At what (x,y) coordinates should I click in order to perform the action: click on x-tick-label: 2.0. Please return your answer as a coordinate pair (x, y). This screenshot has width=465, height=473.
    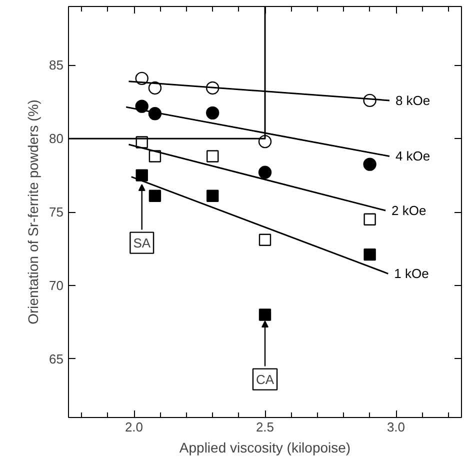
    Looking at the image, I should click on (134, 427).